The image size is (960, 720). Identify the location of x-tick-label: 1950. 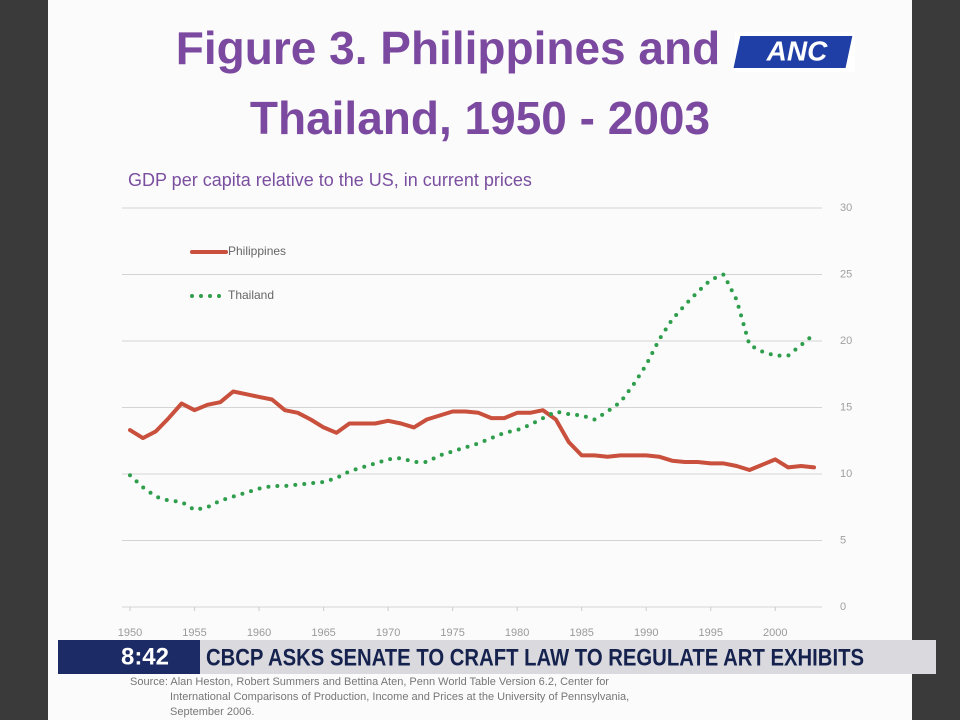
(130, 633).